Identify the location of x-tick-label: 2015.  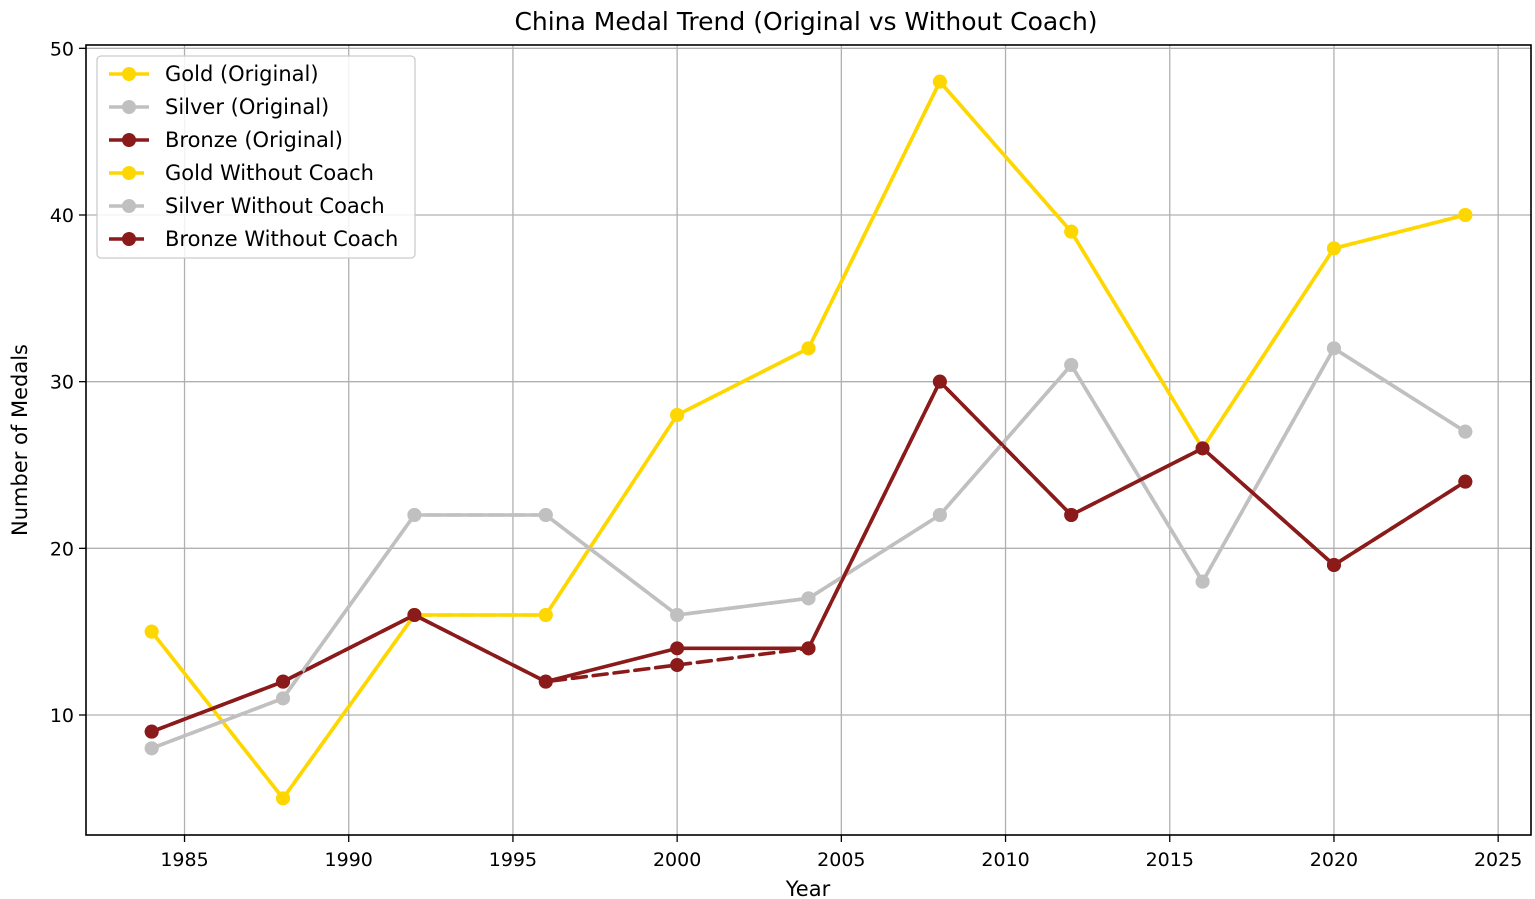
(1170, 860).